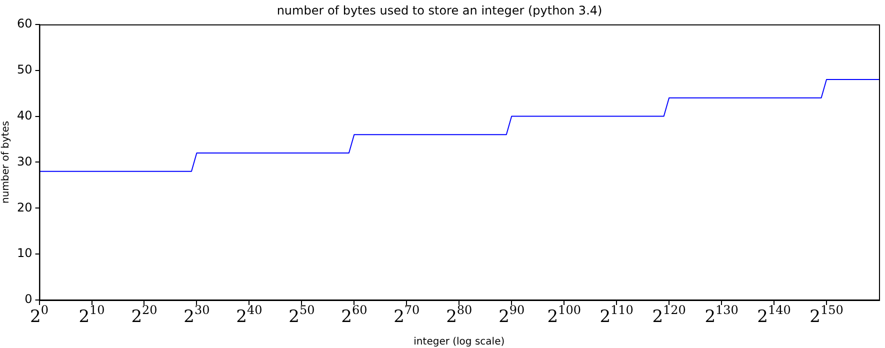 This screenshot has width=885, height=348. Describe the element at coordinates (459, 342) in the screenshot. I see `x-axis-title: integer (log scale)` at that location.